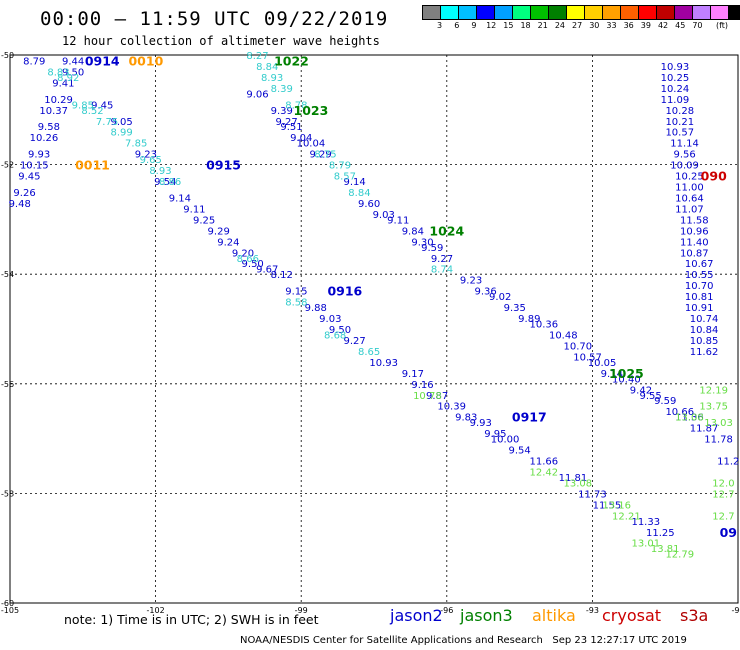 This screenshot has height=650, width=740. I want to click on wave-height-value: 8.65, so click(369, 352).